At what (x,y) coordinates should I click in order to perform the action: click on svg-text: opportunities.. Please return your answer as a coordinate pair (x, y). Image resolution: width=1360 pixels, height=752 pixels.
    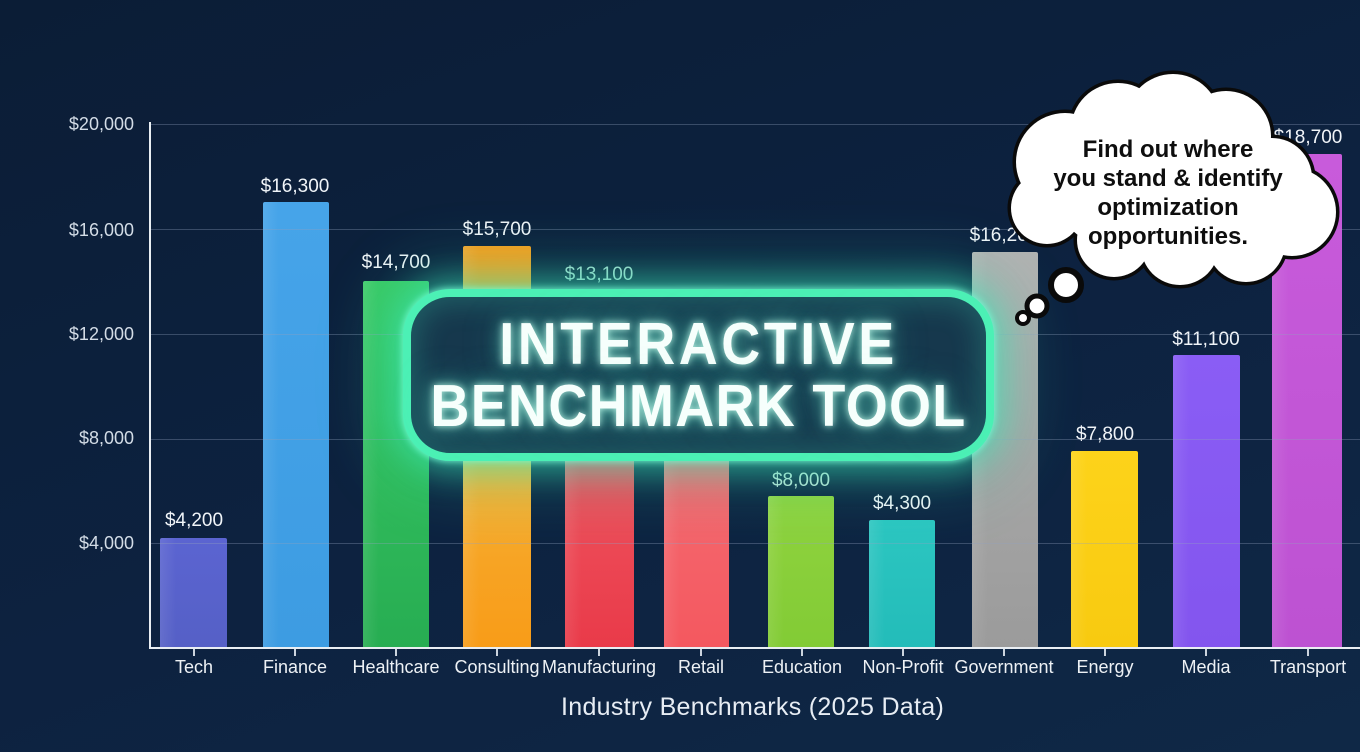
    Looking at the image, I should click on (1168, 236).